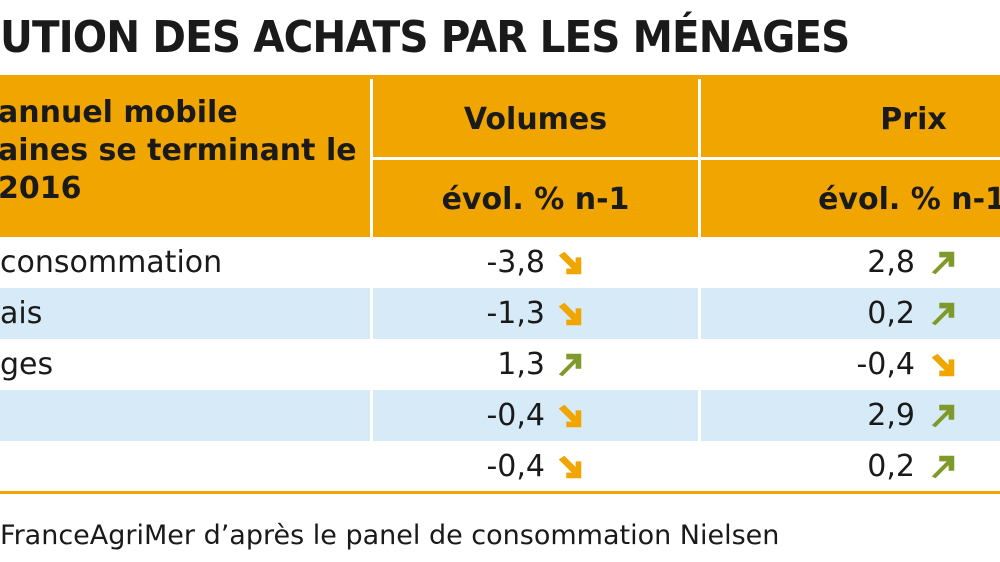  I want to click on header-line-2: aines se terminant le, so click(178, 150).